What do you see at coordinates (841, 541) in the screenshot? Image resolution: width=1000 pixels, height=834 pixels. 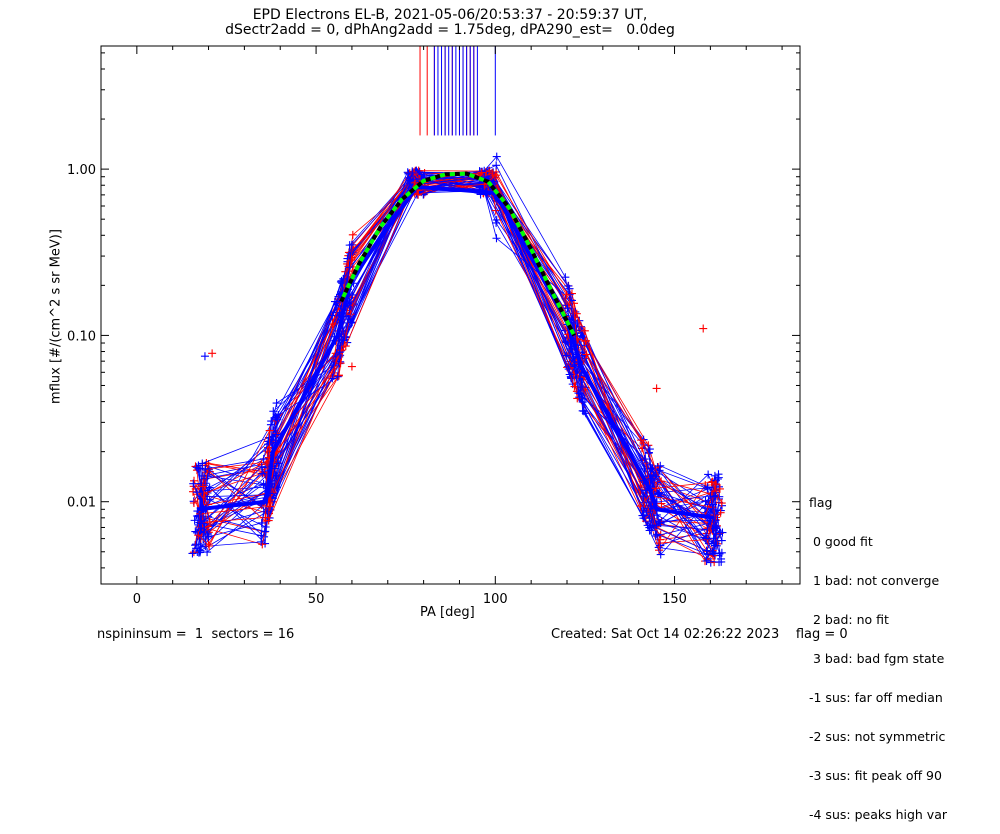 I see `flag-legend-line: 0 good fit` at bounding box center [841, 541].